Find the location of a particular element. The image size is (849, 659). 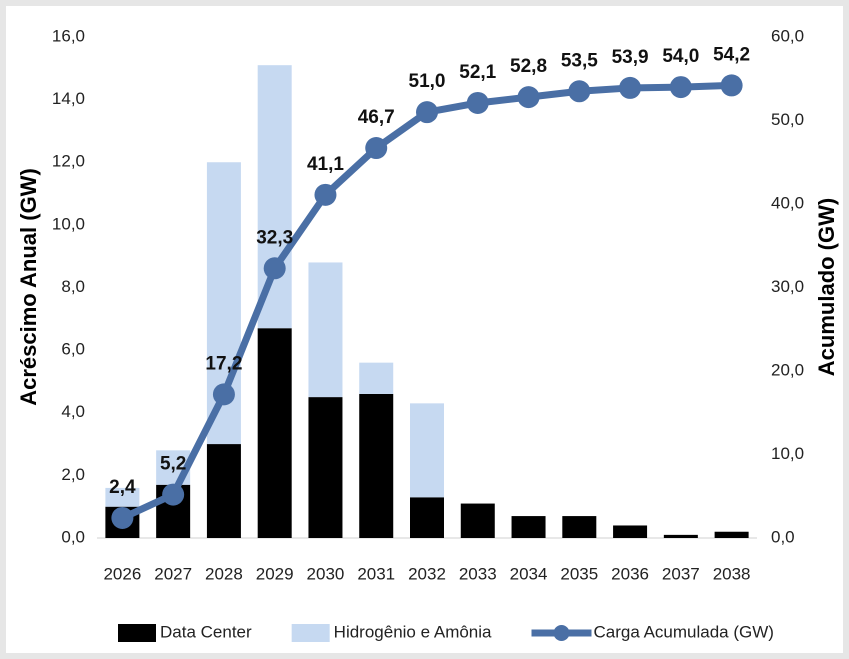

y2-tick-label: 0,0 is located at coordinates (783, 536).